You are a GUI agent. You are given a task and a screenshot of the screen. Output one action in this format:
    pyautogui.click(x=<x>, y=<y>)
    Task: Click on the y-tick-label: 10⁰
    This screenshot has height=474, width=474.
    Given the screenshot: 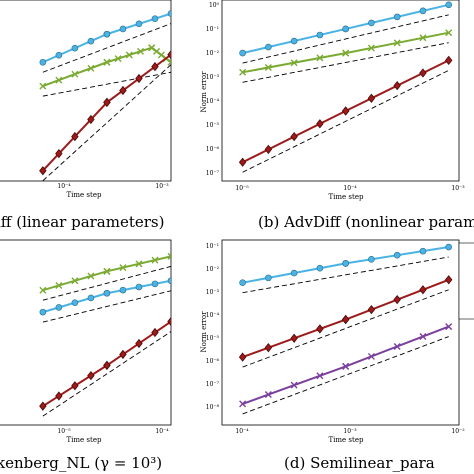 What is the action you would take?
    pyautogui.click(x=214, y=5)
    